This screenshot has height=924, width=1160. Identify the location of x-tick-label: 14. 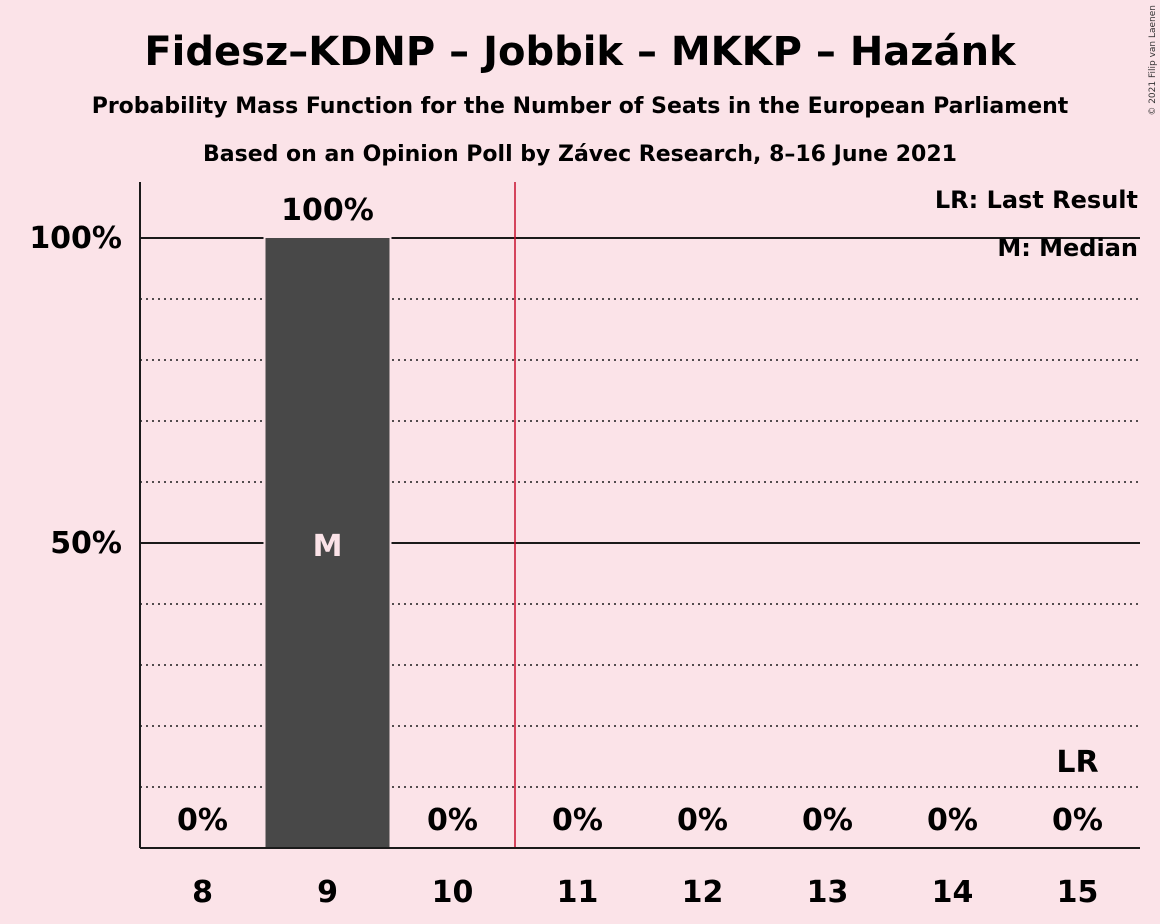
(953, 892).